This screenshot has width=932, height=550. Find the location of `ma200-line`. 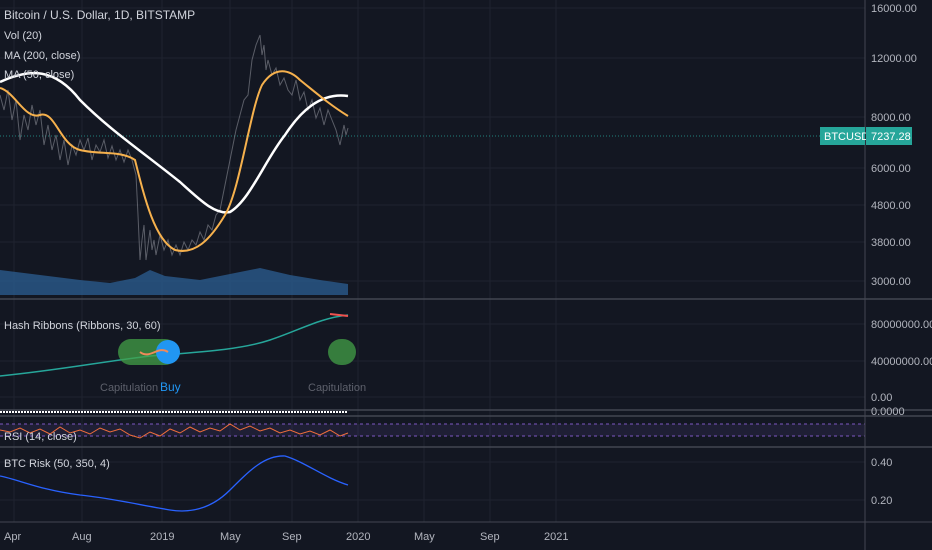

ma200-line is located at coordinates (174, 142).